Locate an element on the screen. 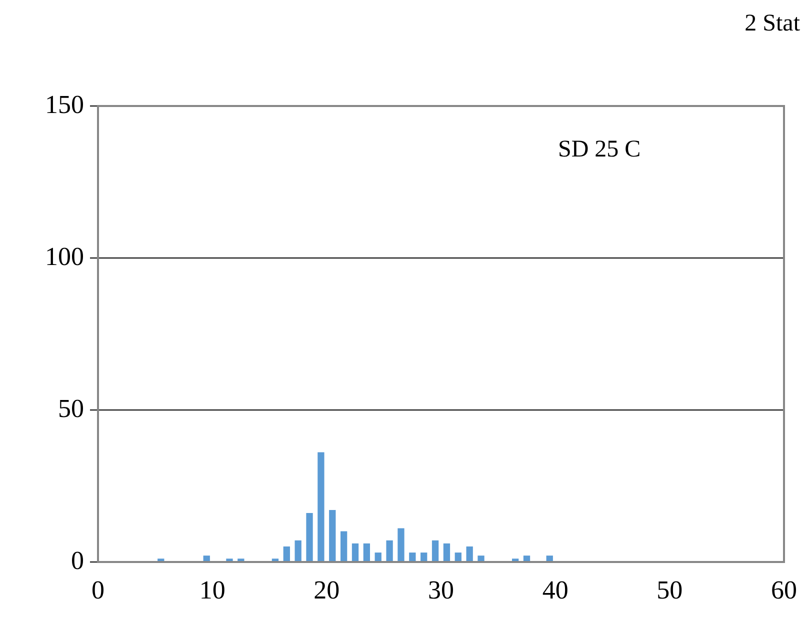 The height and width of the screenshot is (628, 807). y-tick-label: 50 is located at coordinates (71, 408).